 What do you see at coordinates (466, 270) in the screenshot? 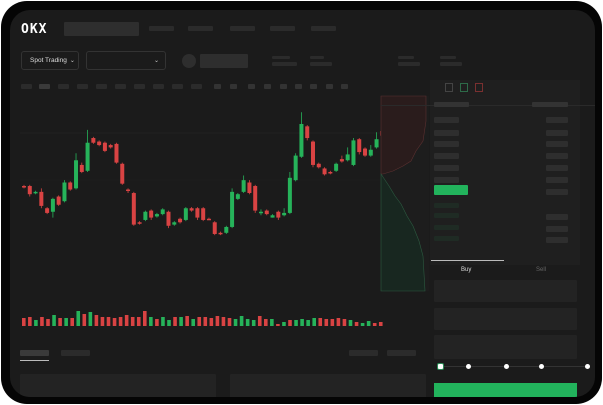
I see `tab-buy: Buy` at bounding box center [466, 270].